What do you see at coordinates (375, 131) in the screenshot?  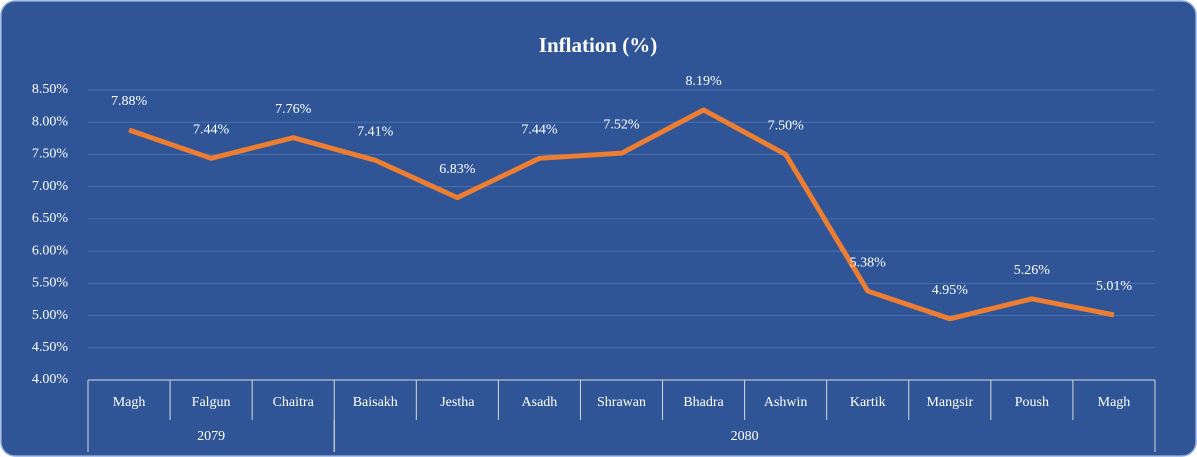 I see `data-label: 7.41%` at bounding box center [375, 131].